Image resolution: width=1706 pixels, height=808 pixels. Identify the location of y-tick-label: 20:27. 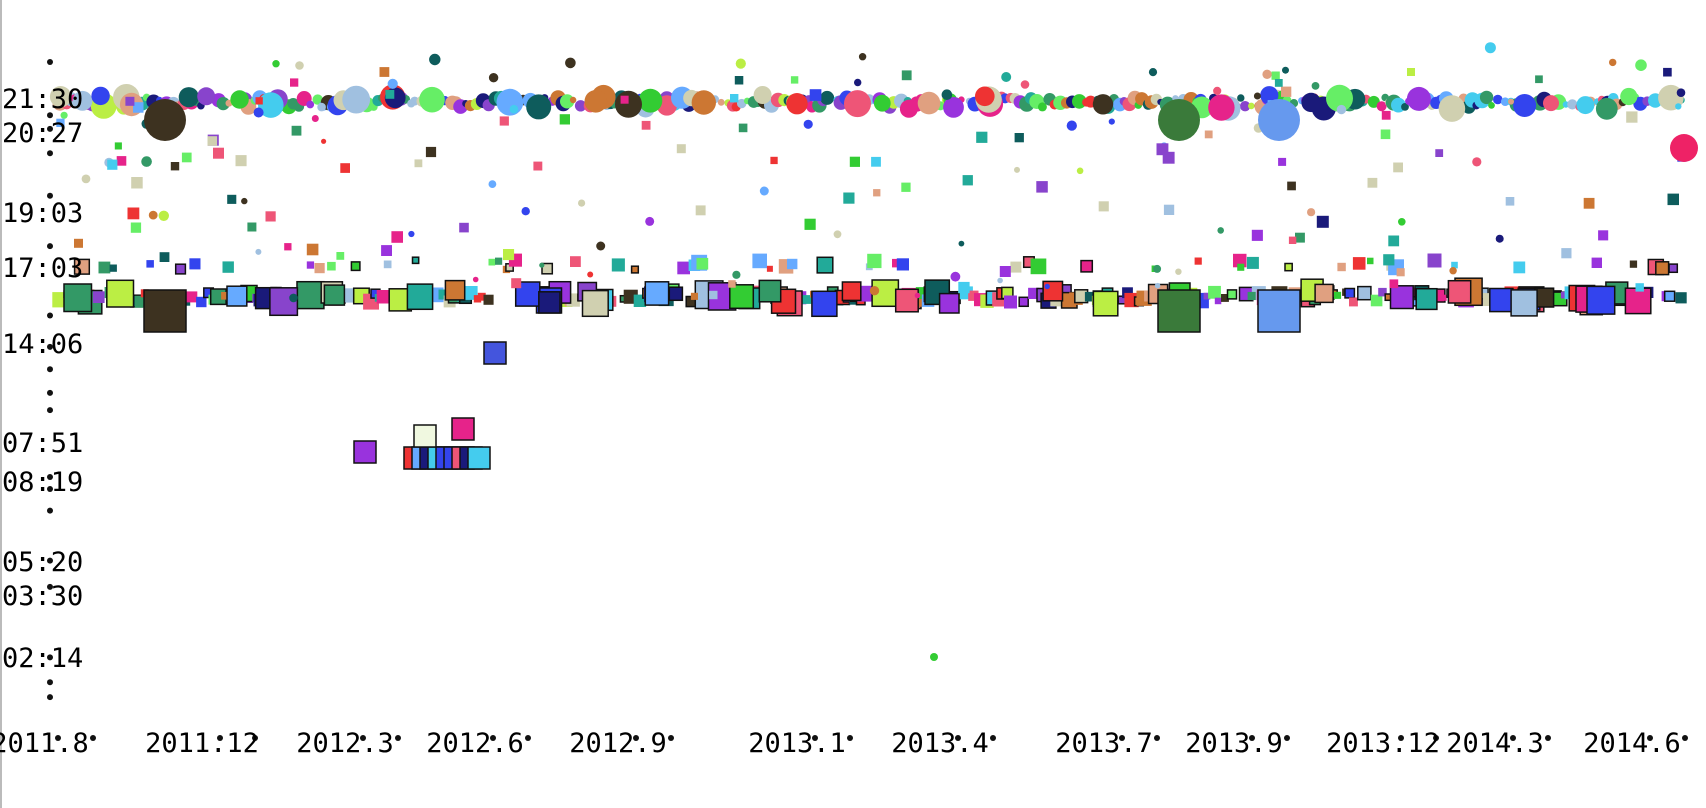
(42, 133).